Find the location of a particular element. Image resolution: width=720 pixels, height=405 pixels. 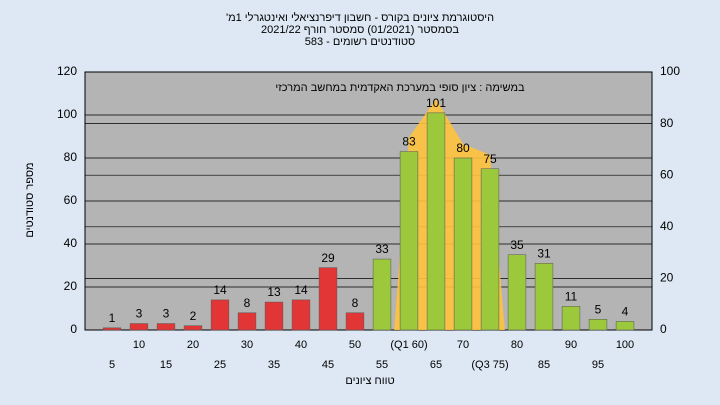

y-tick-label: 0 is located at coordinates (73, 329).